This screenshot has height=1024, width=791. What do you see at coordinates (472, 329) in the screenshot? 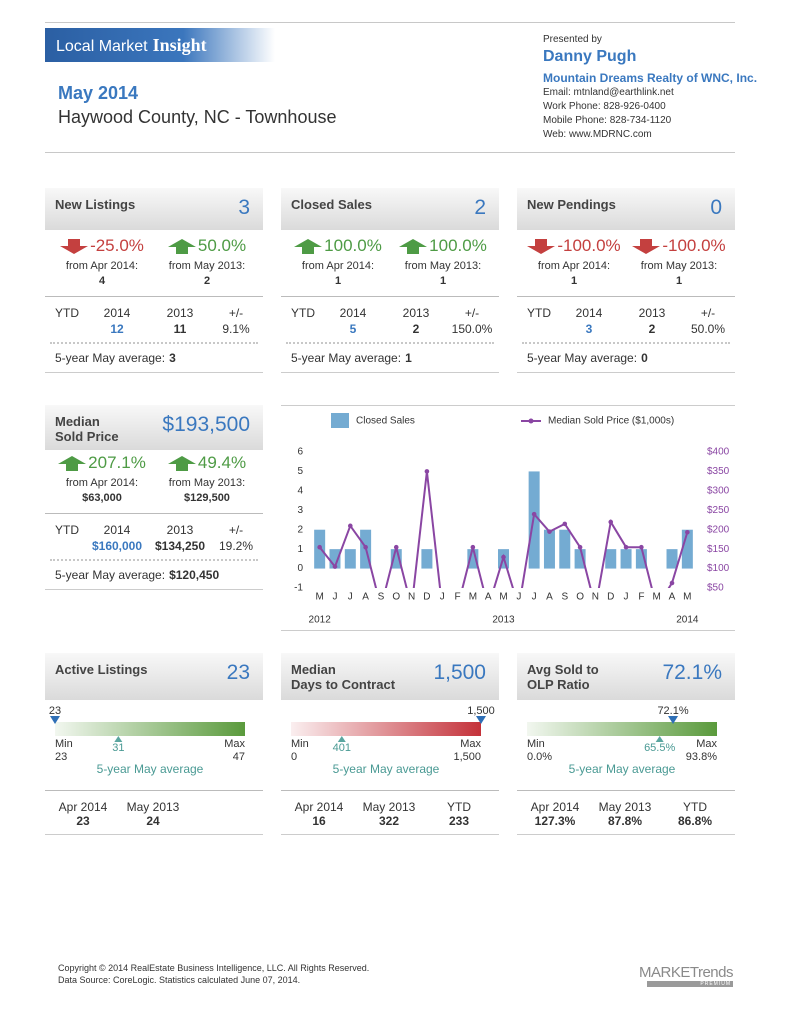
I see `ytd-value: 150.0%` at bounding box center [472, 329].